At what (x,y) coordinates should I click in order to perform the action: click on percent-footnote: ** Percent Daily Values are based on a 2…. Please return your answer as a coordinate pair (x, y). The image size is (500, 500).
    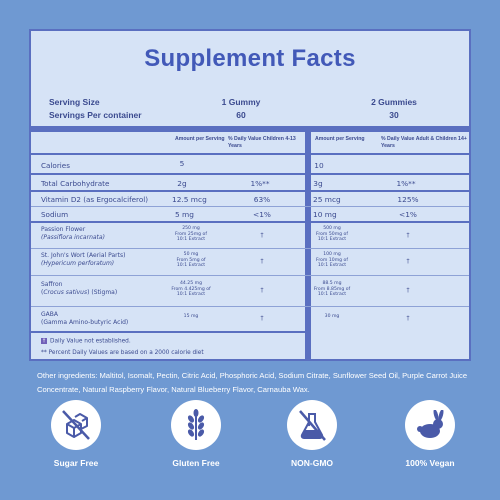
    Looking at the image, I should click on (122, 353).